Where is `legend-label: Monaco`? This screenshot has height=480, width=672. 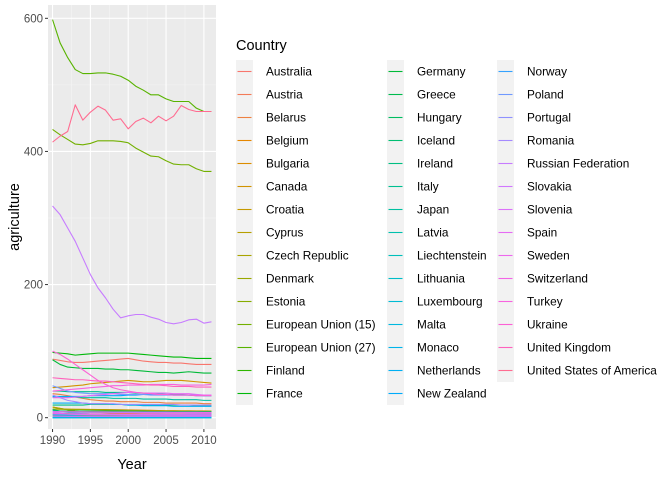
legend-label: Monaco is located at coordinates (438, 348).